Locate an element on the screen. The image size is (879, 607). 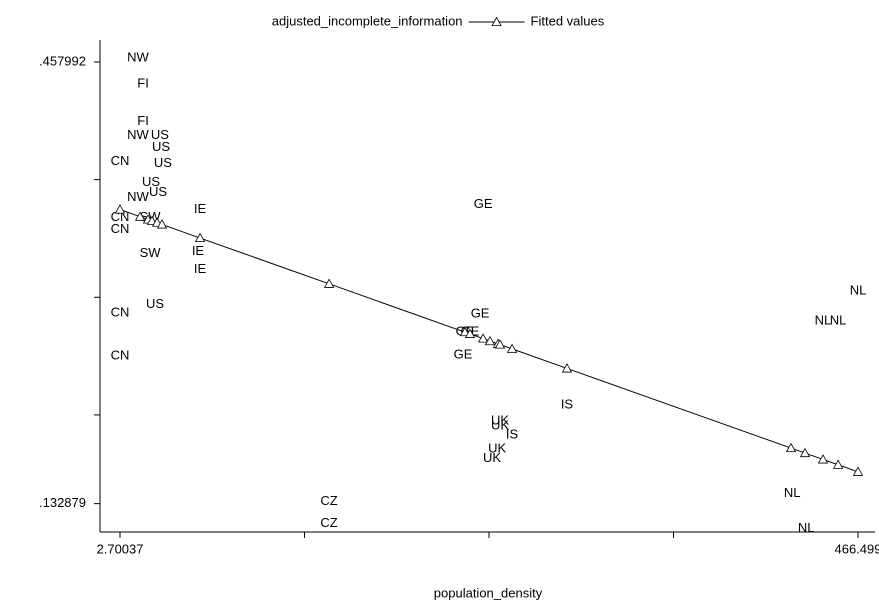
x-tick-label: 2.70037 is located at coordinates (120, 548).